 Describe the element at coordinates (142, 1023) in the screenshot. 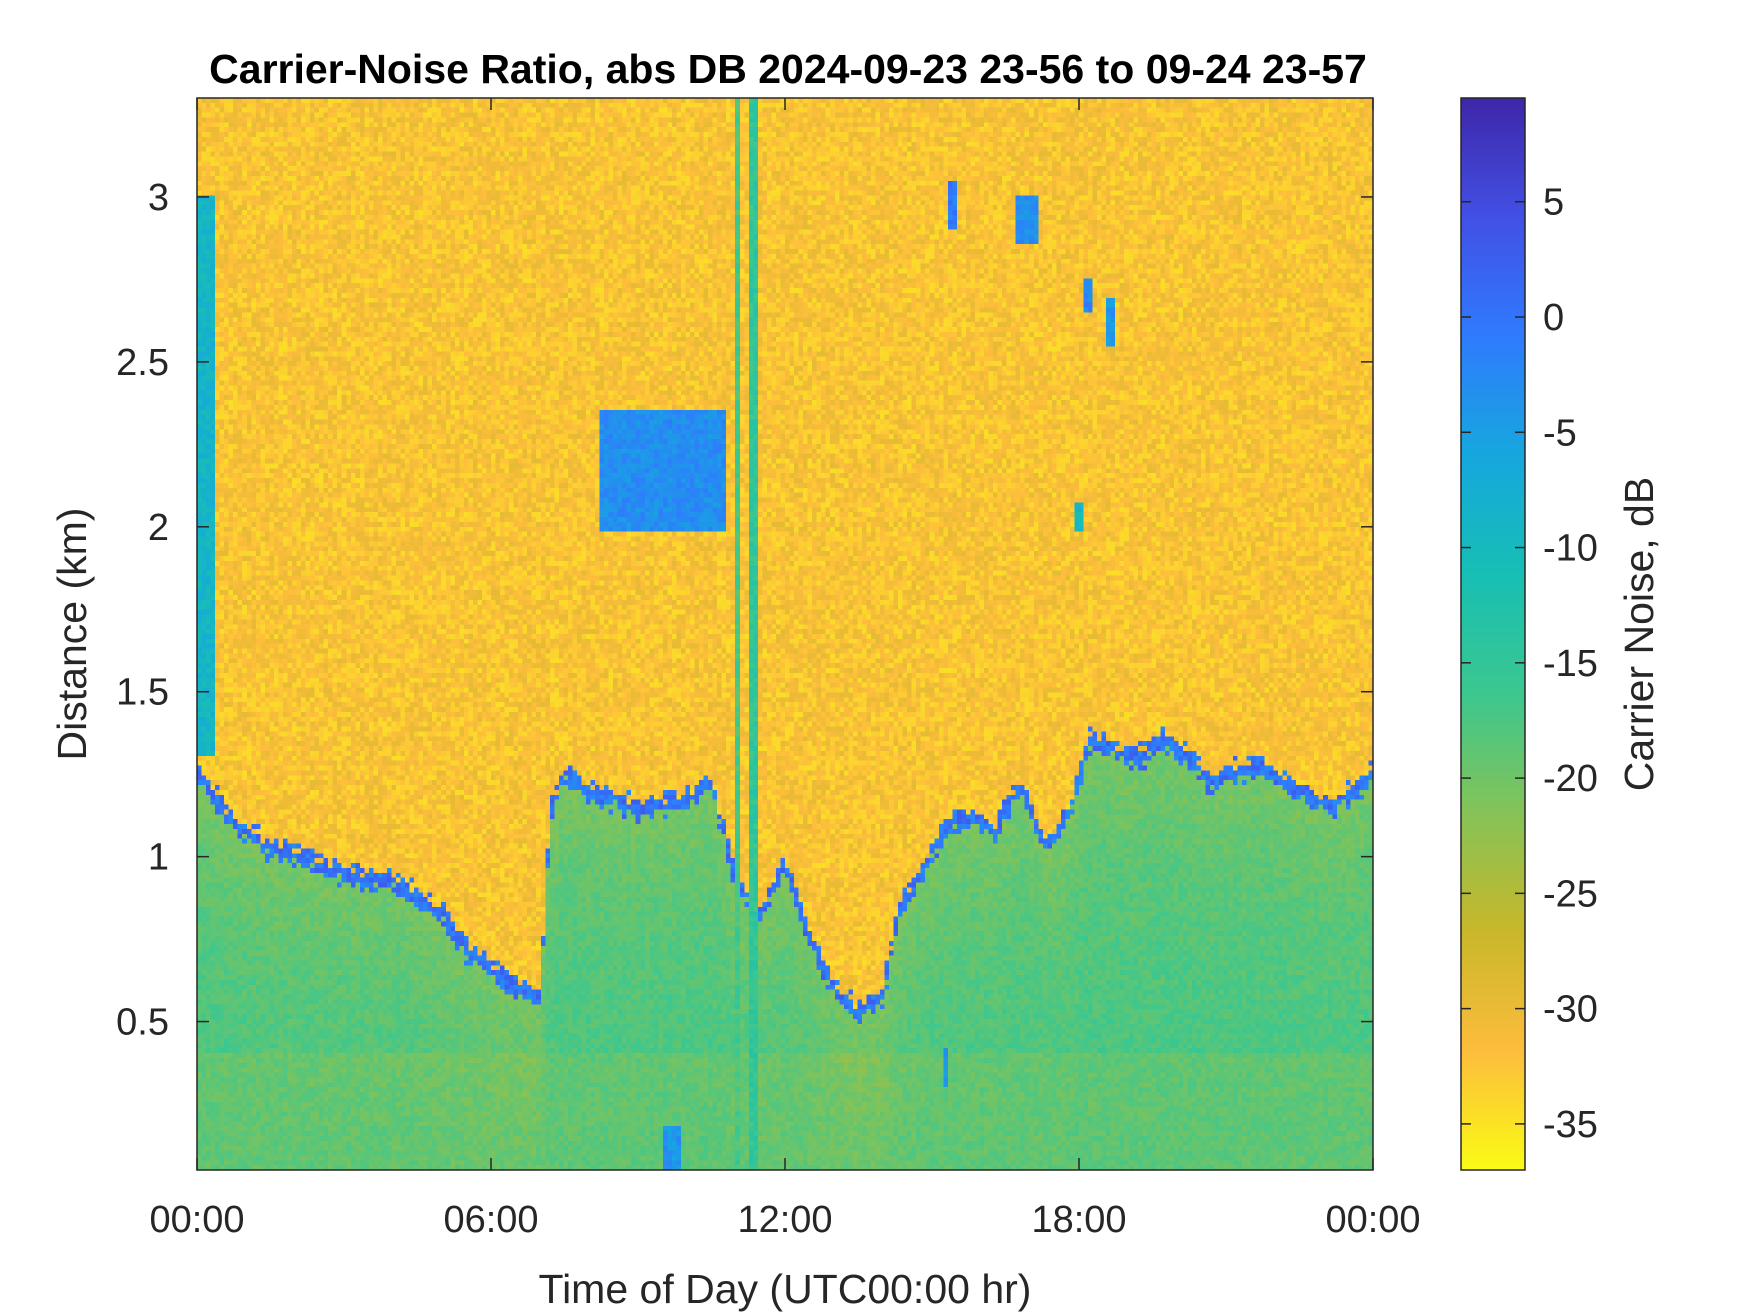

I see `y-tick-label: 0.5` at that location.